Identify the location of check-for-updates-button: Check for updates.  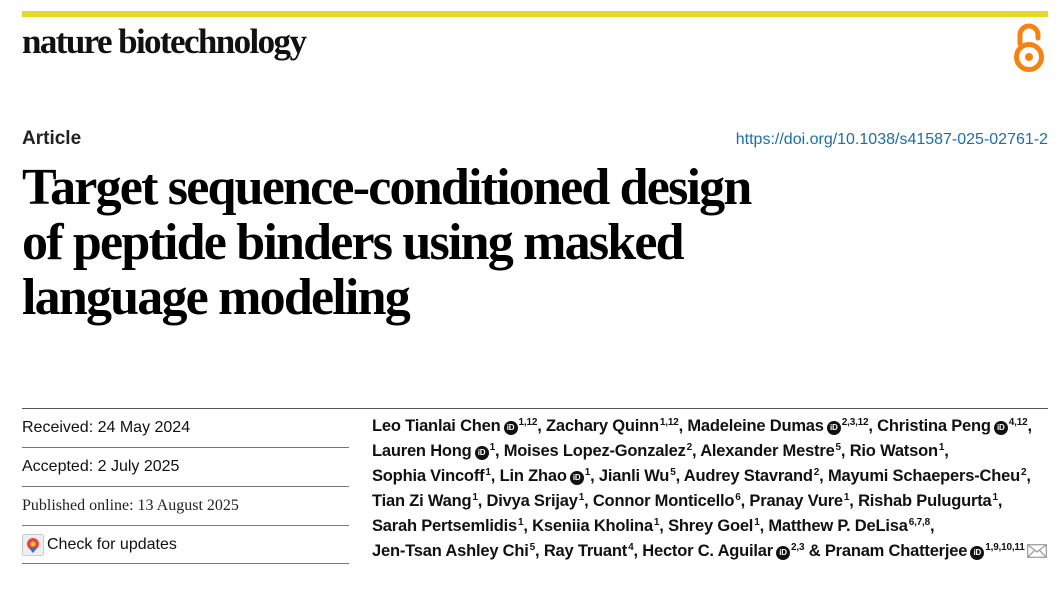
(185, 545).